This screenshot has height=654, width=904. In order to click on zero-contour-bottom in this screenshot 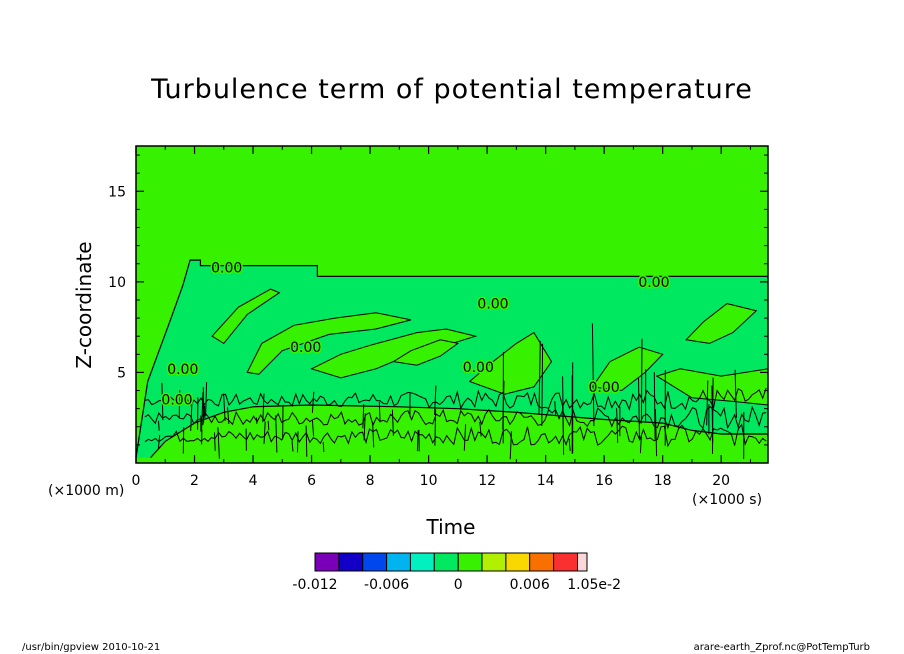, I will do `click(459, 431)`.